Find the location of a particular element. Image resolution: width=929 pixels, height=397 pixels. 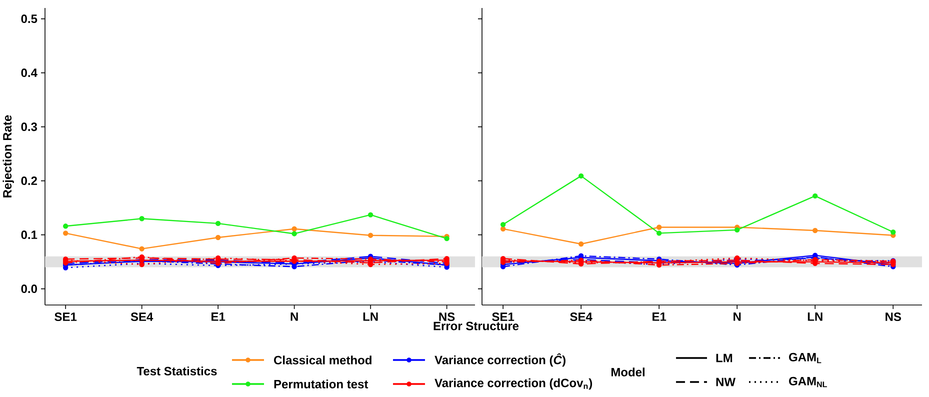

y-axis-title: Rejection Rate is located at coordinates (8, 156).